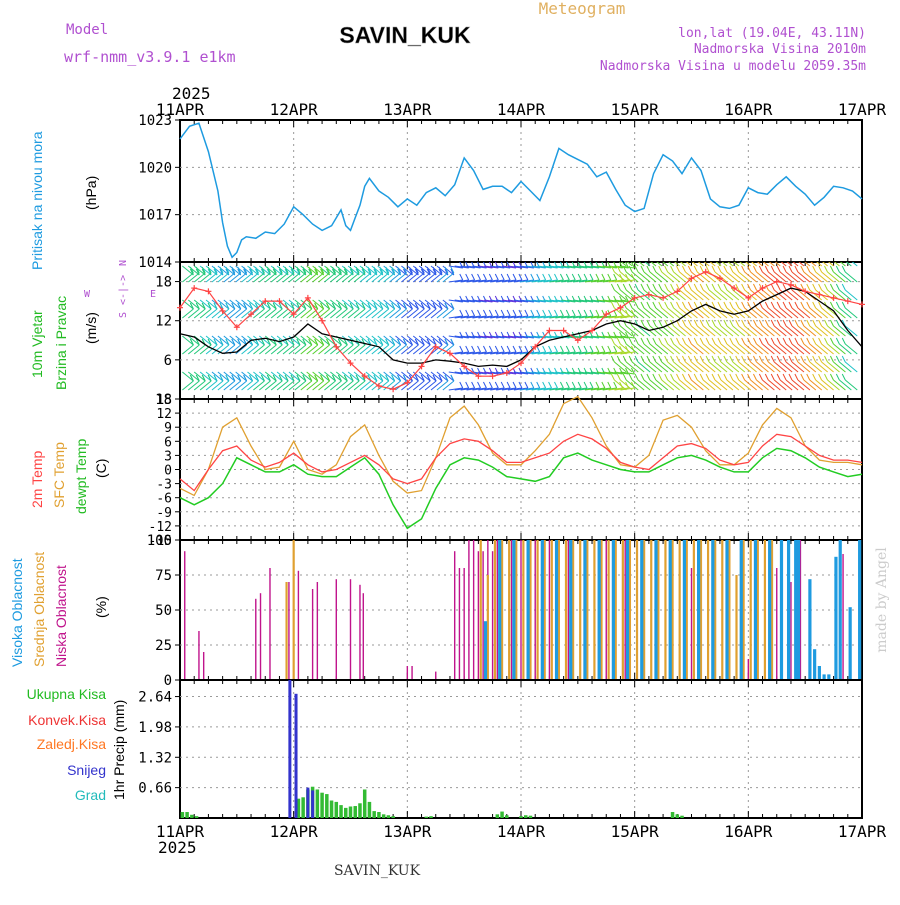 The width and height of the screenshot is (900, 905). I want to click on compass-e: E, so click(153, 294).